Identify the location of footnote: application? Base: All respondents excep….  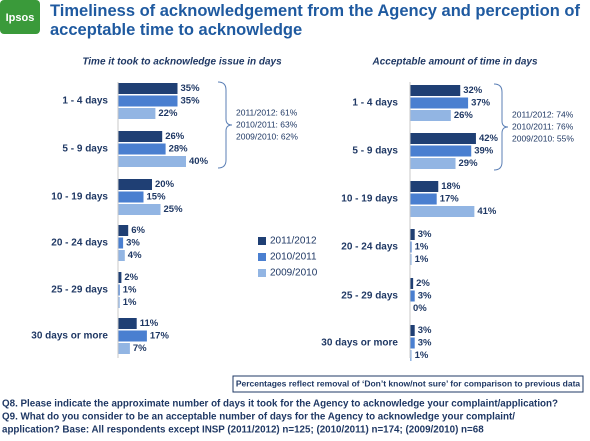
(243, 430).